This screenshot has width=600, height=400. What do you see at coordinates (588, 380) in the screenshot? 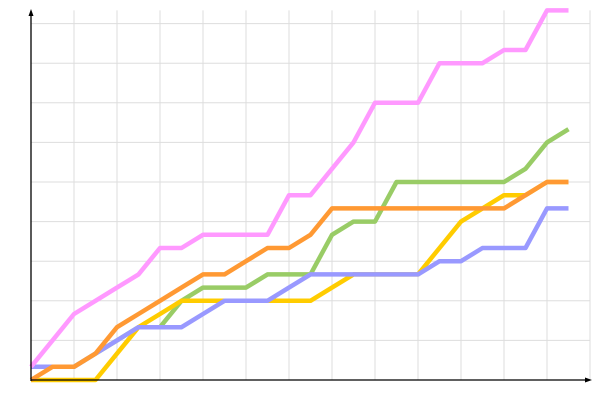
I see `x-axis-arrow` at bounding box center [588, 380].